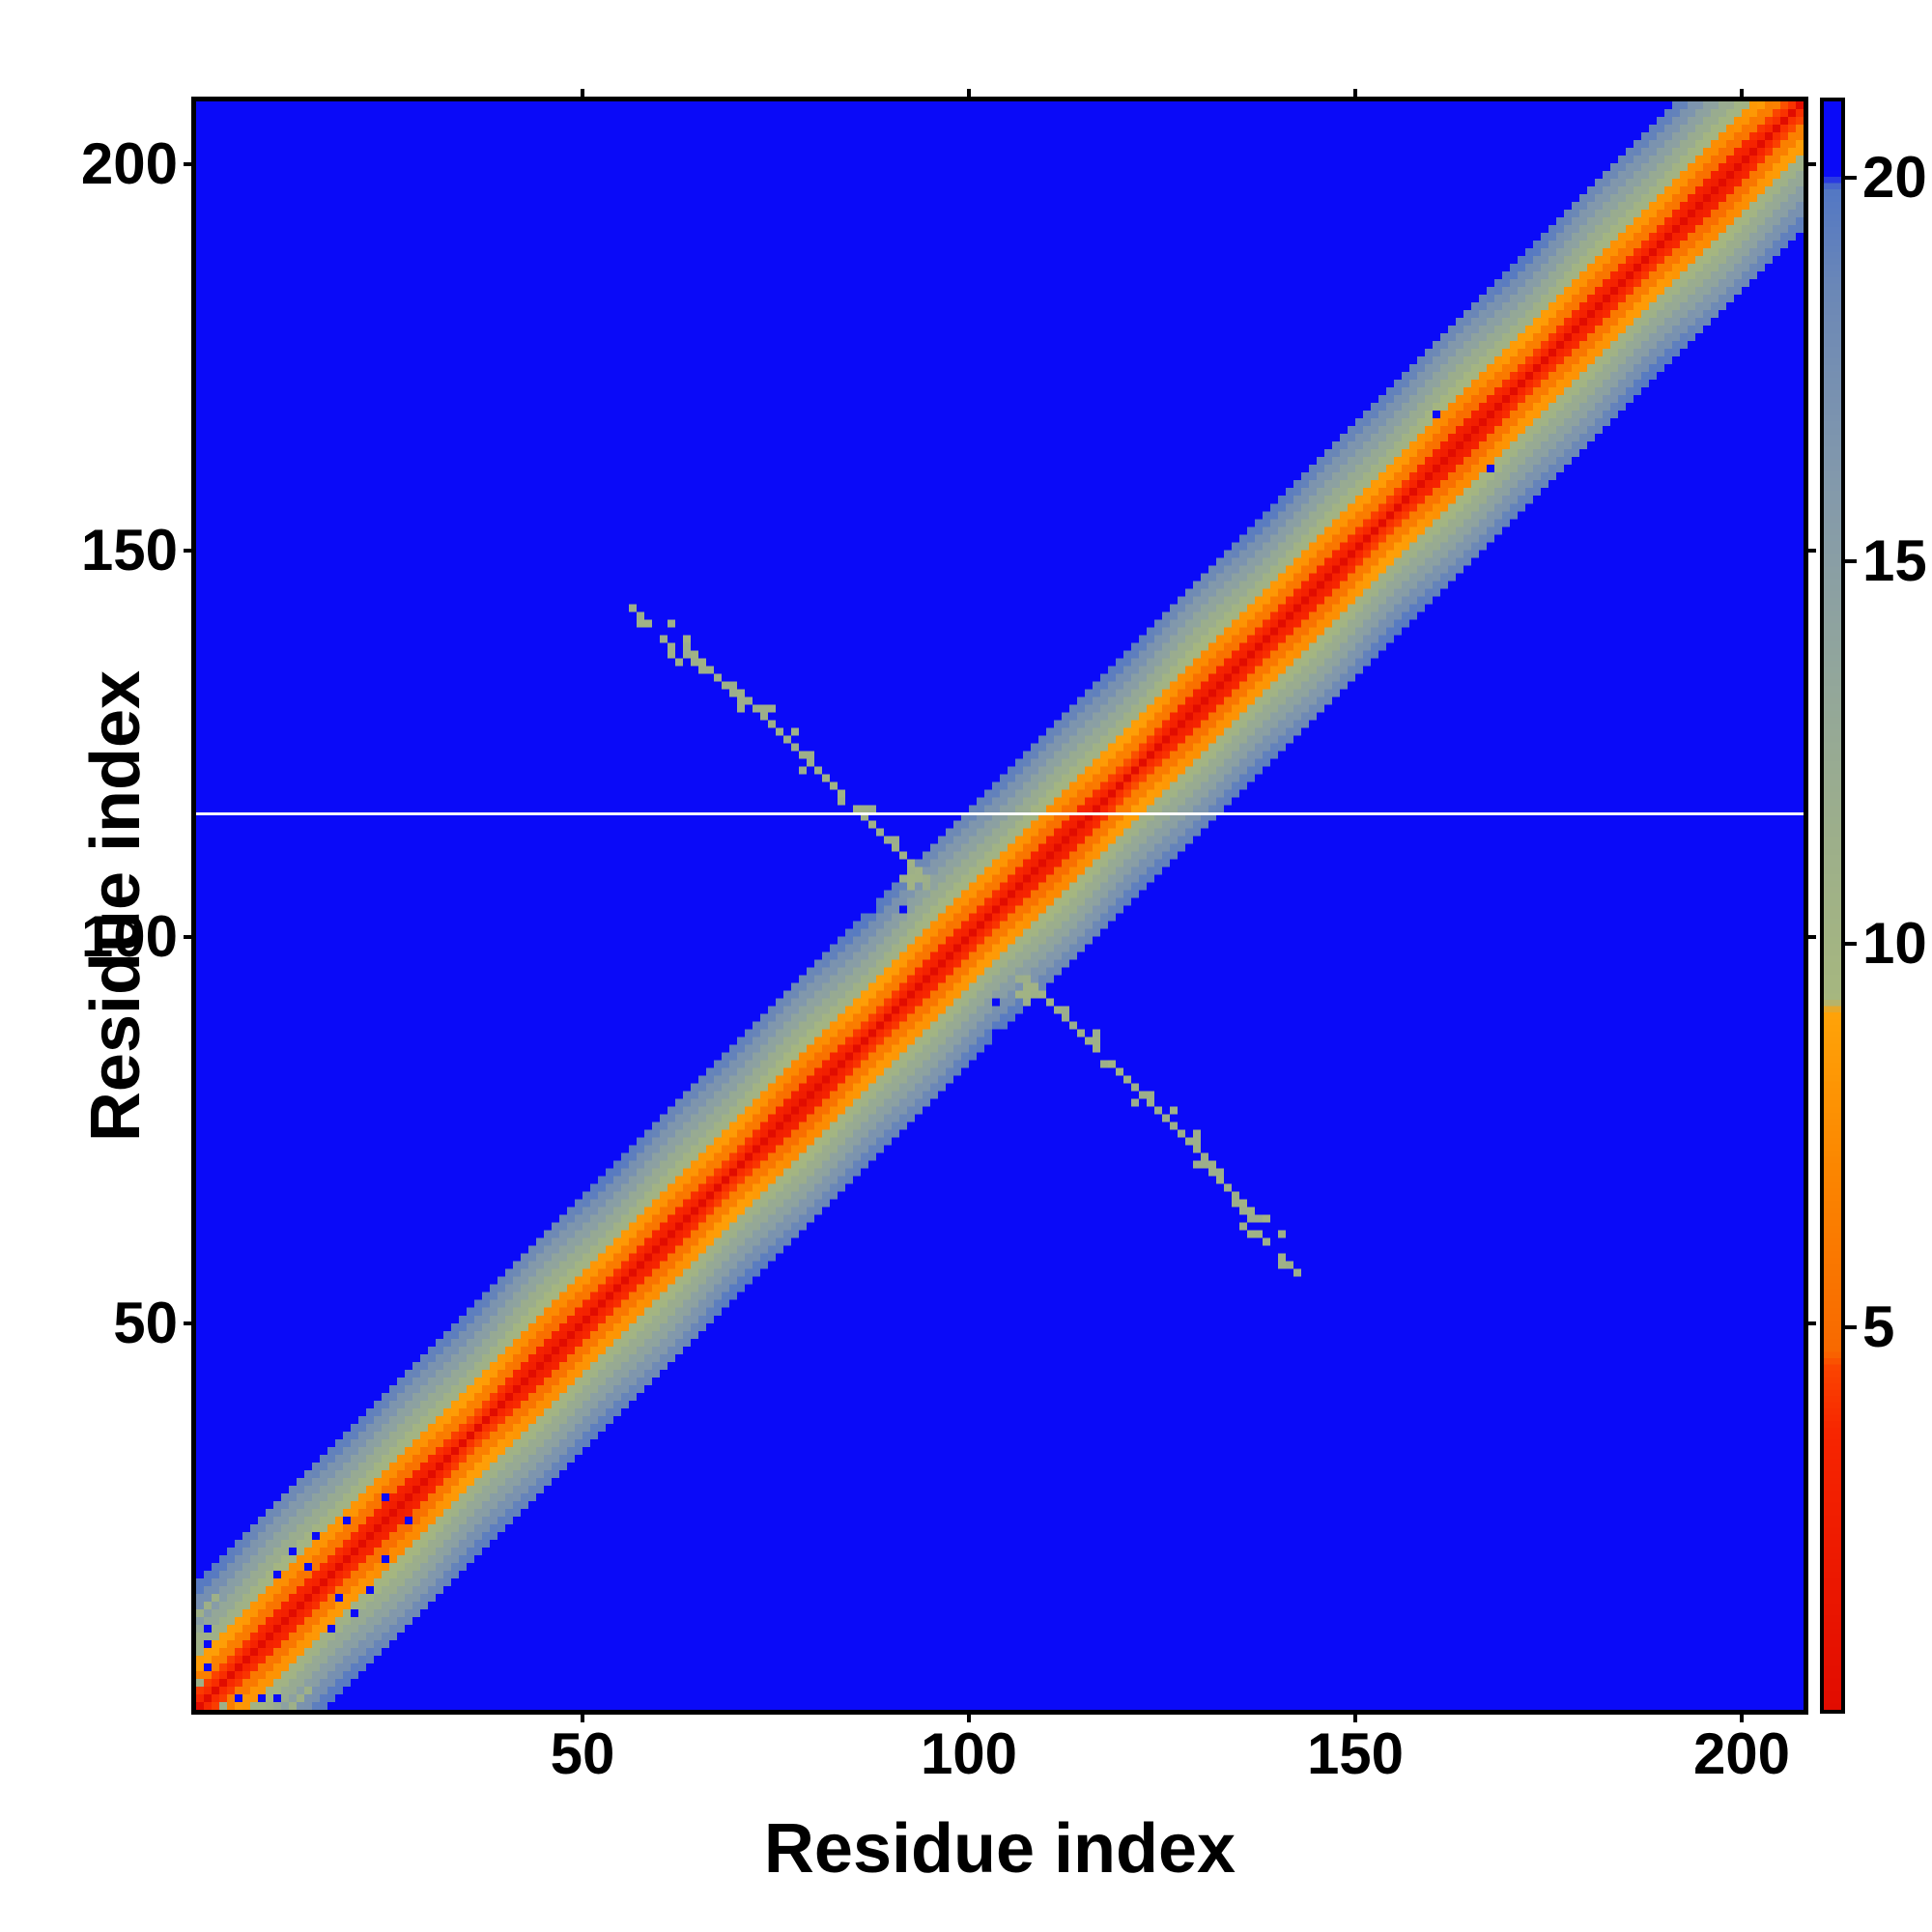  I want to click on colorbar-gradient, so click(1832, 905).